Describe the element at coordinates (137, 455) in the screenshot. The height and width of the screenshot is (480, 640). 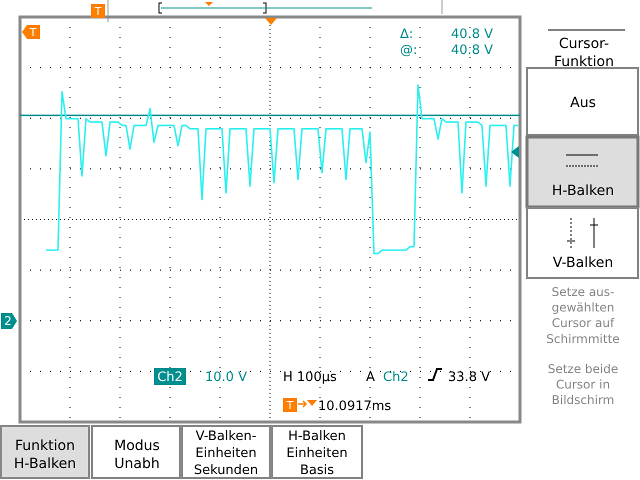
I see `text: Modus Unabh` at that location.